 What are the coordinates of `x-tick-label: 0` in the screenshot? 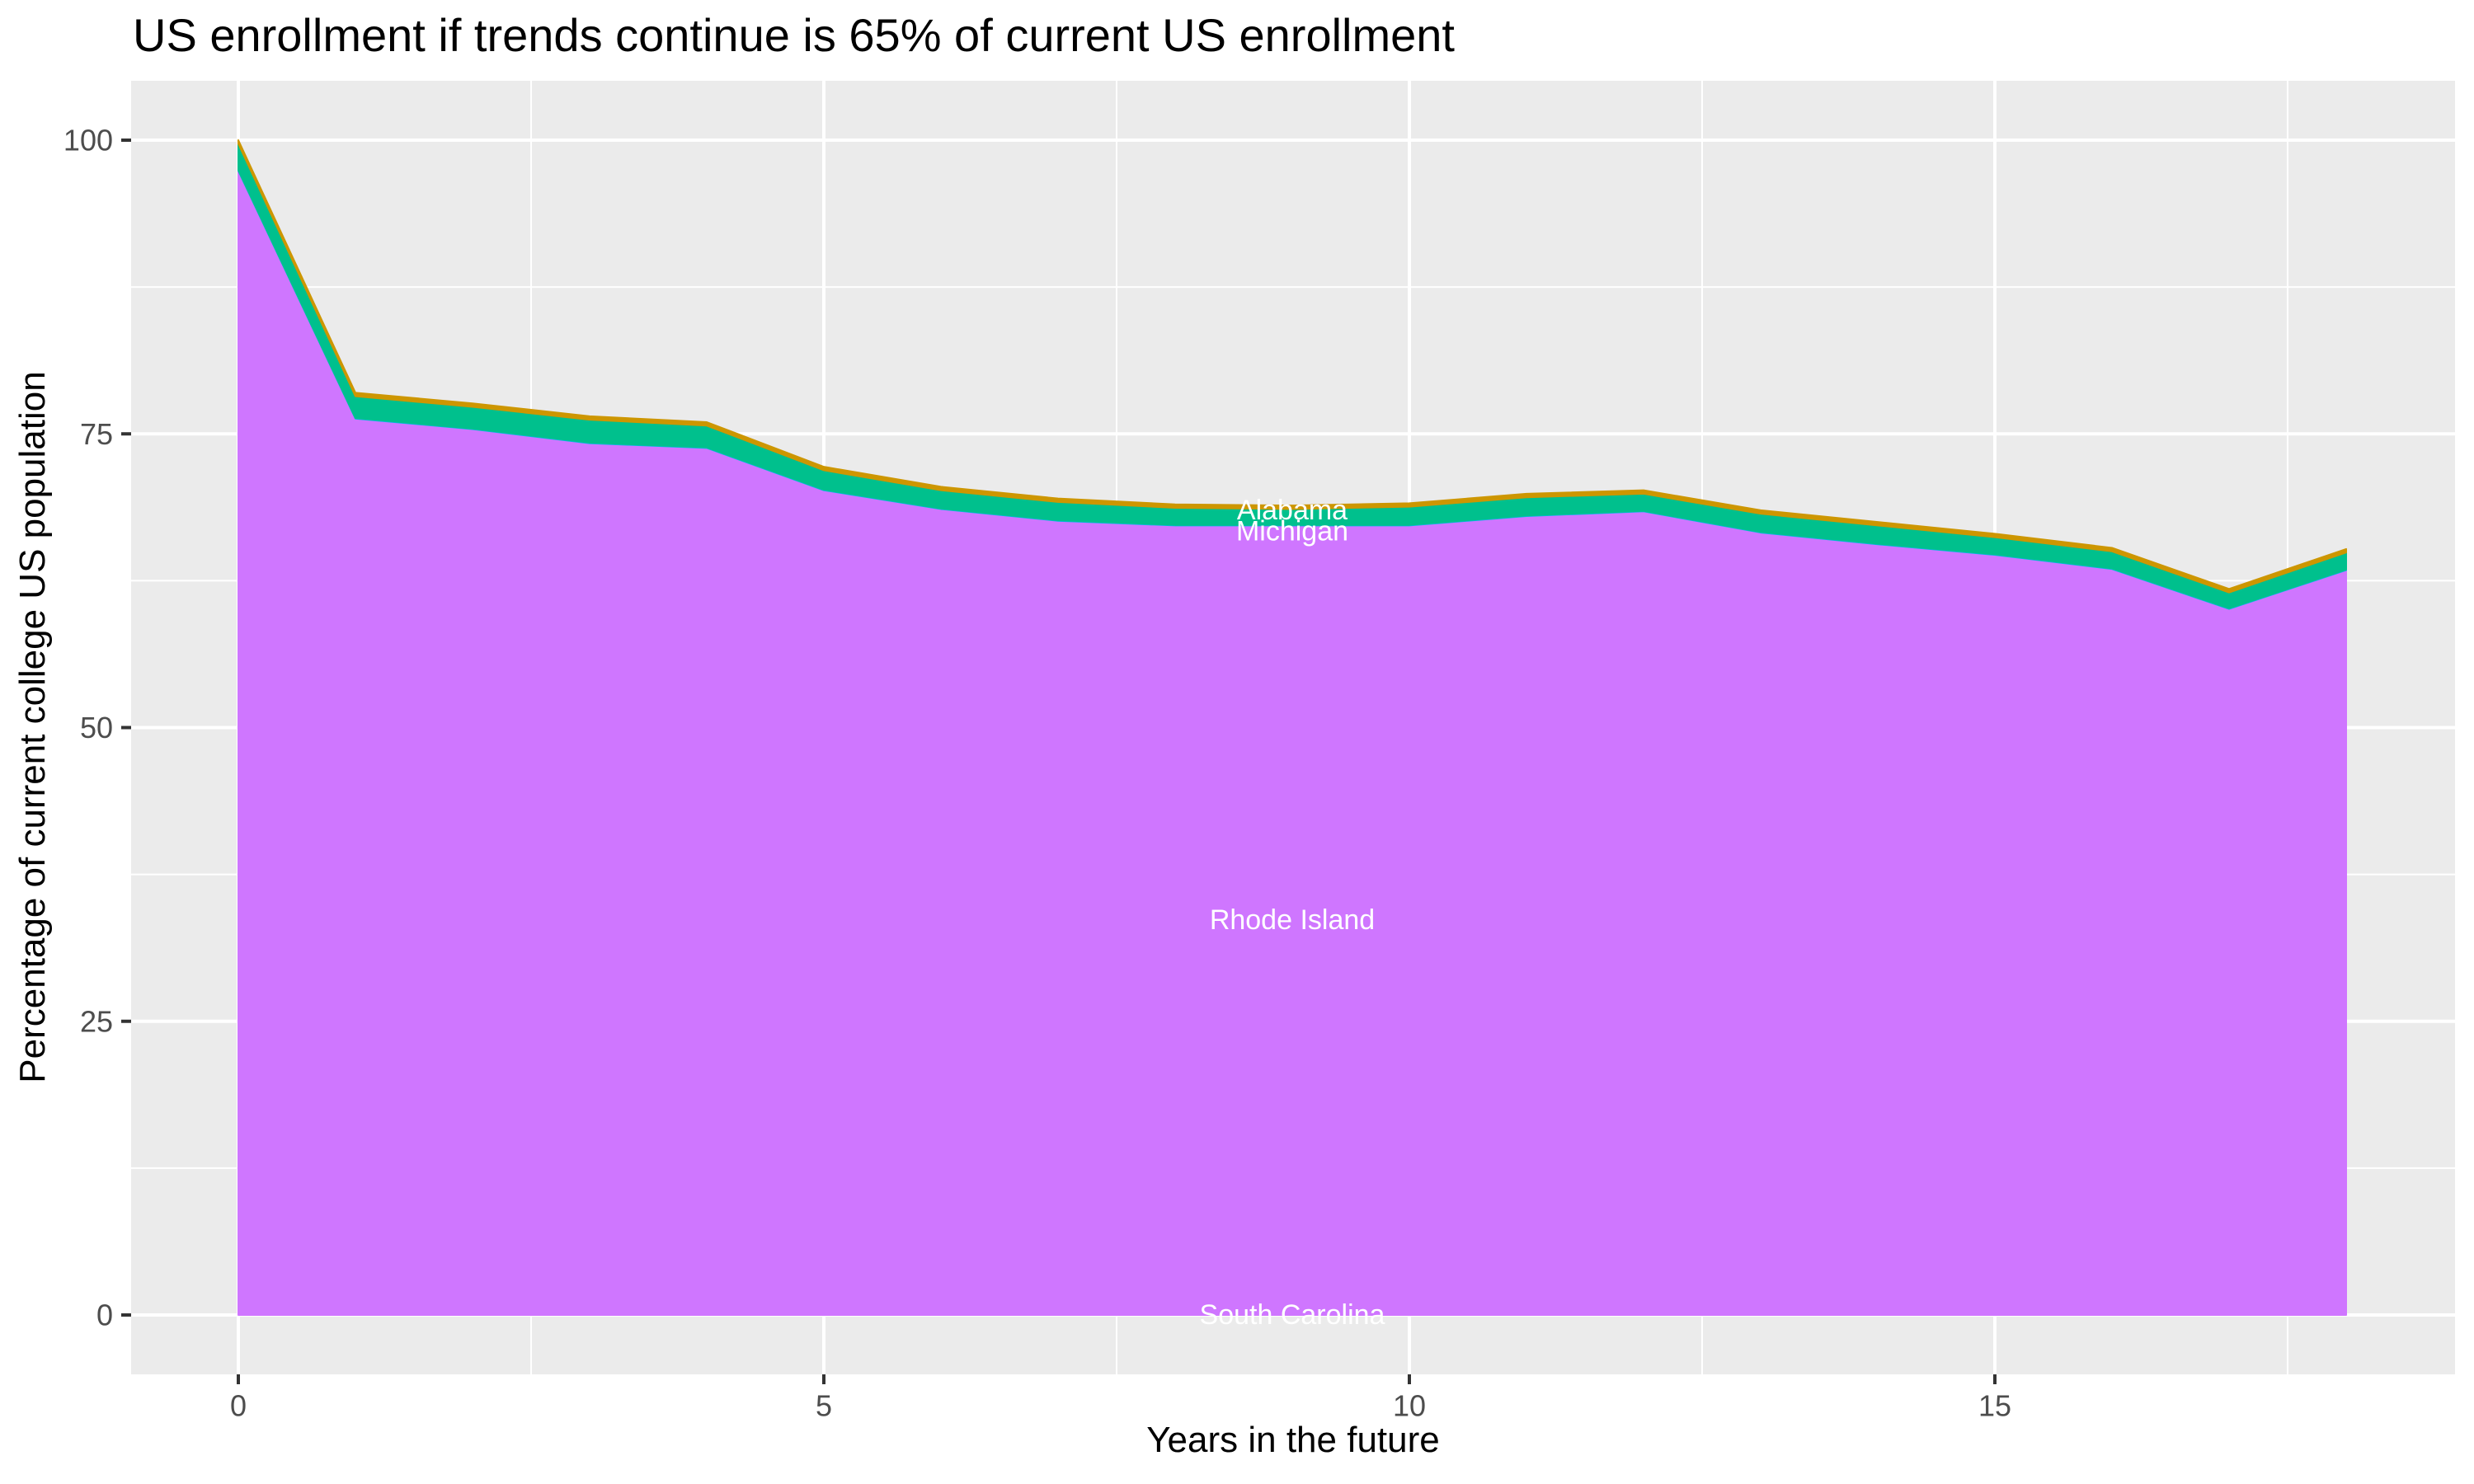 It's located at (238, 1406).